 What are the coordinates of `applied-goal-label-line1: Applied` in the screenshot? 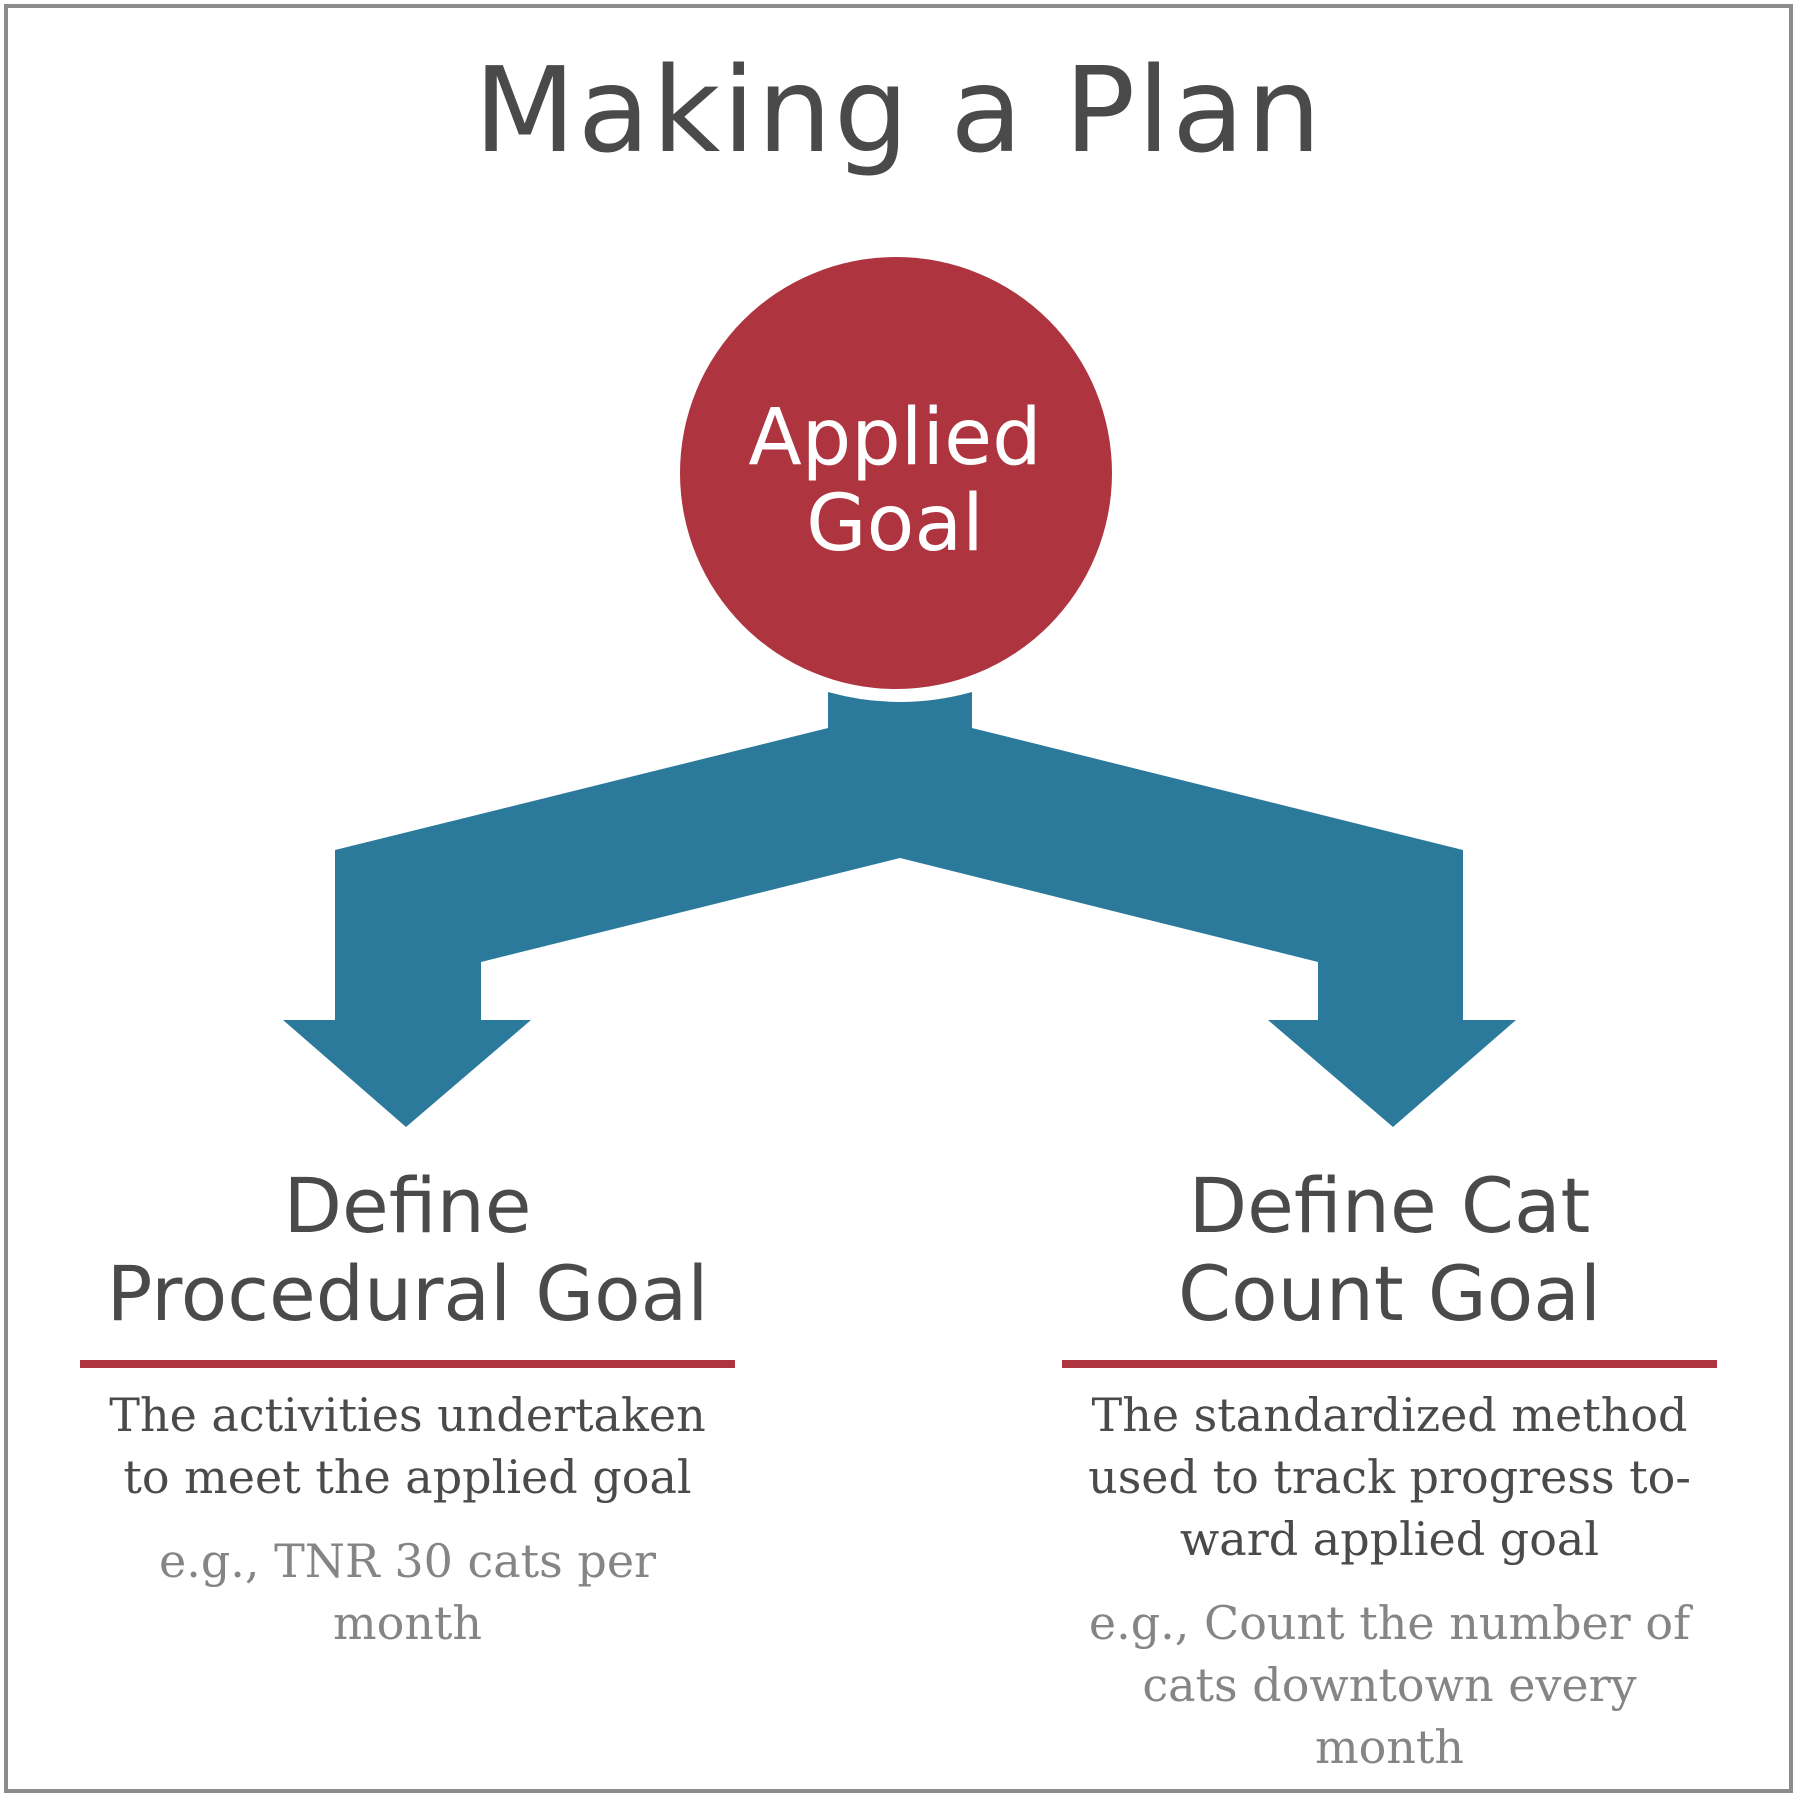 It's located at (895, 438).